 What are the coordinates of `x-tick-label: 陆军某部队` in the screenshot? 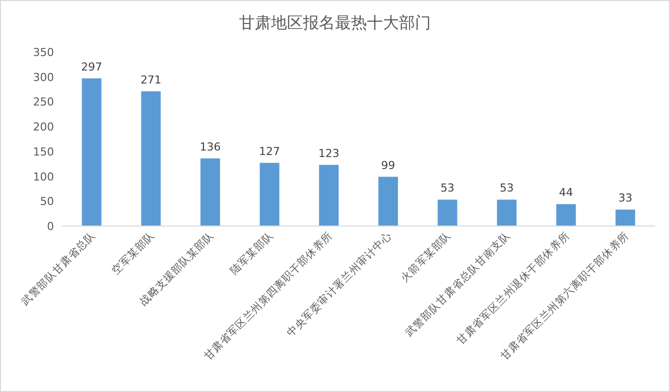 It's located at (252, 253).